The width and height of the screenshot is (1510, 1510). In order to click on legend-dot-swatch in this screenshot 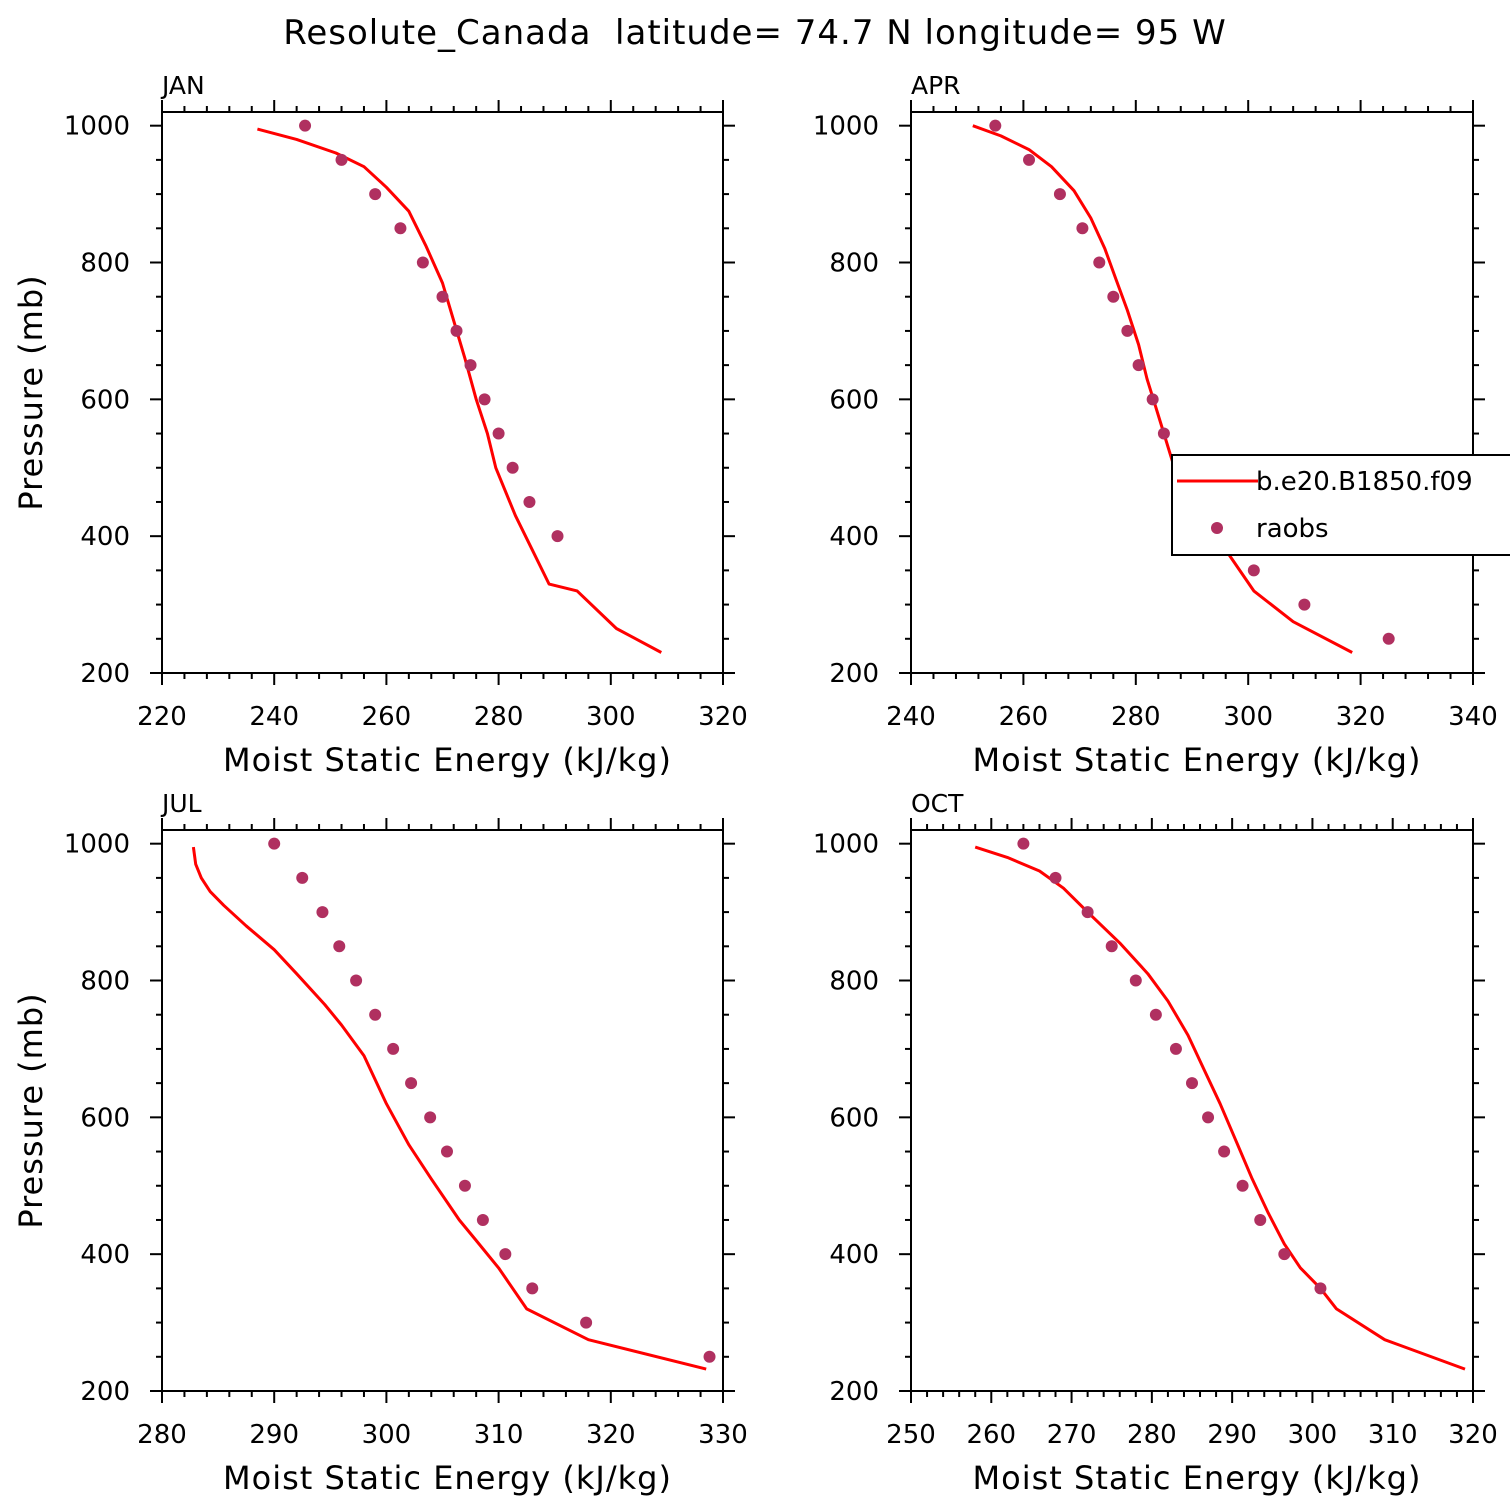, I will do `click(1217, 528)`.